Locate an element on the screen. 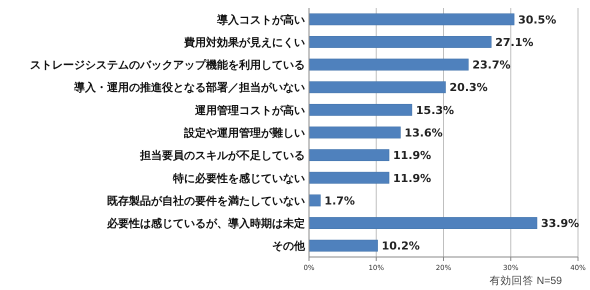  y-tick-label: 担当要員のスキルが不足している is located at coordinates (222, 155).